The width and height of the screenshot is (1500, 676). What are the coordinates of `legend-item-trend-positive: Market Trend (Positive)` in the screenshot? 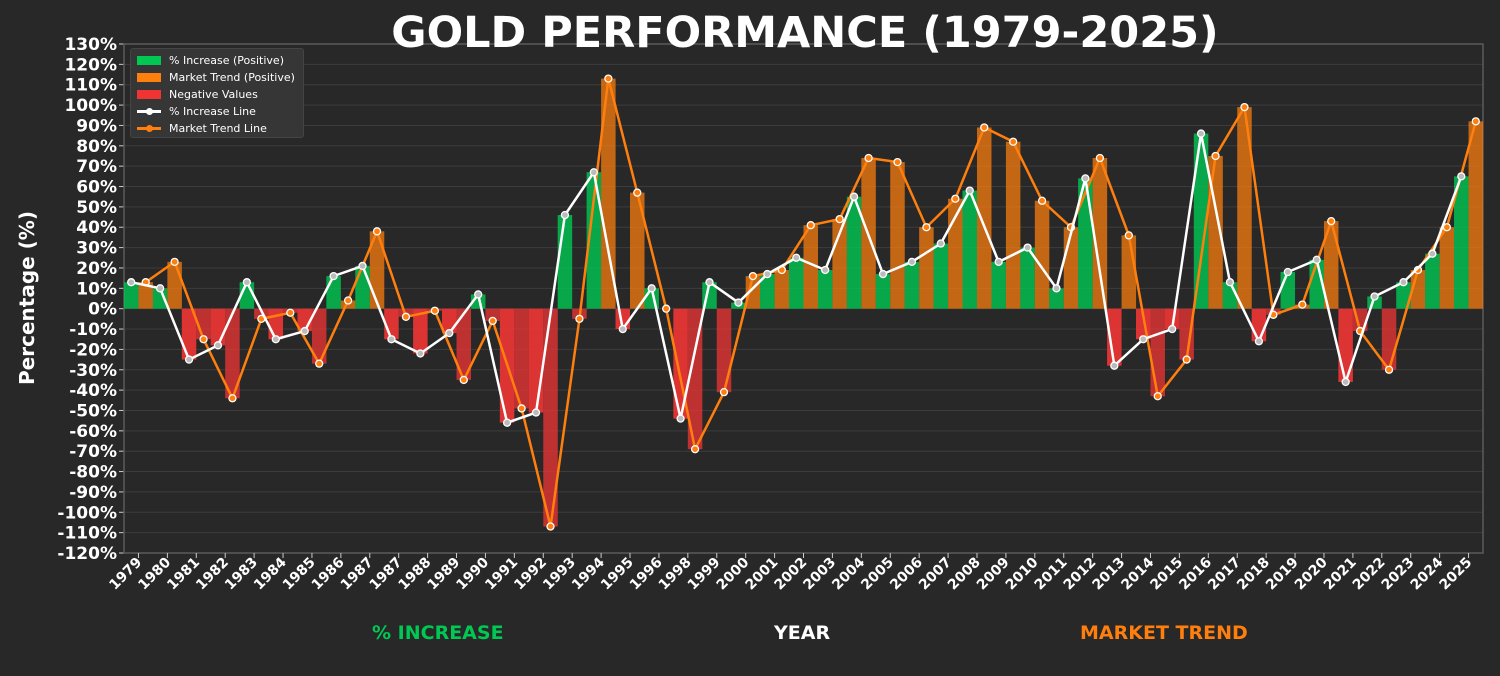 It's located at (216, 77).